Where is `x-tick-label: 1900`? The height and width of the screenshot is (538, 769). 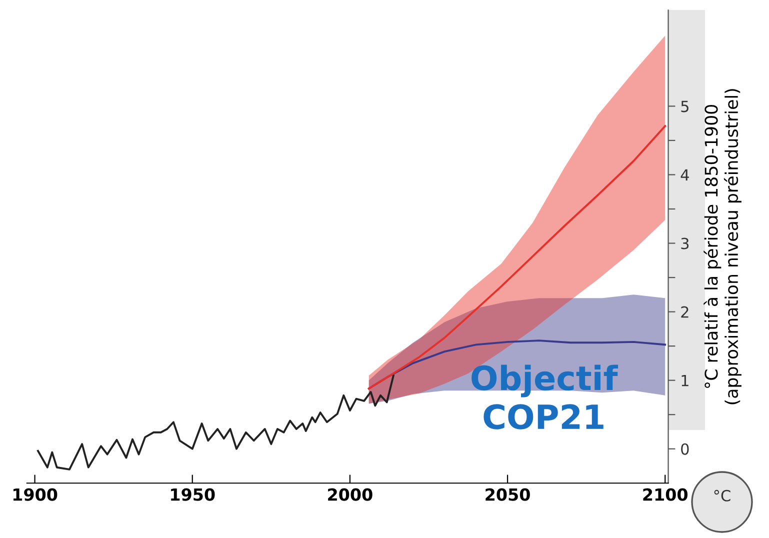 x-tick-label: 1900 is located at coordinates (35, 494).